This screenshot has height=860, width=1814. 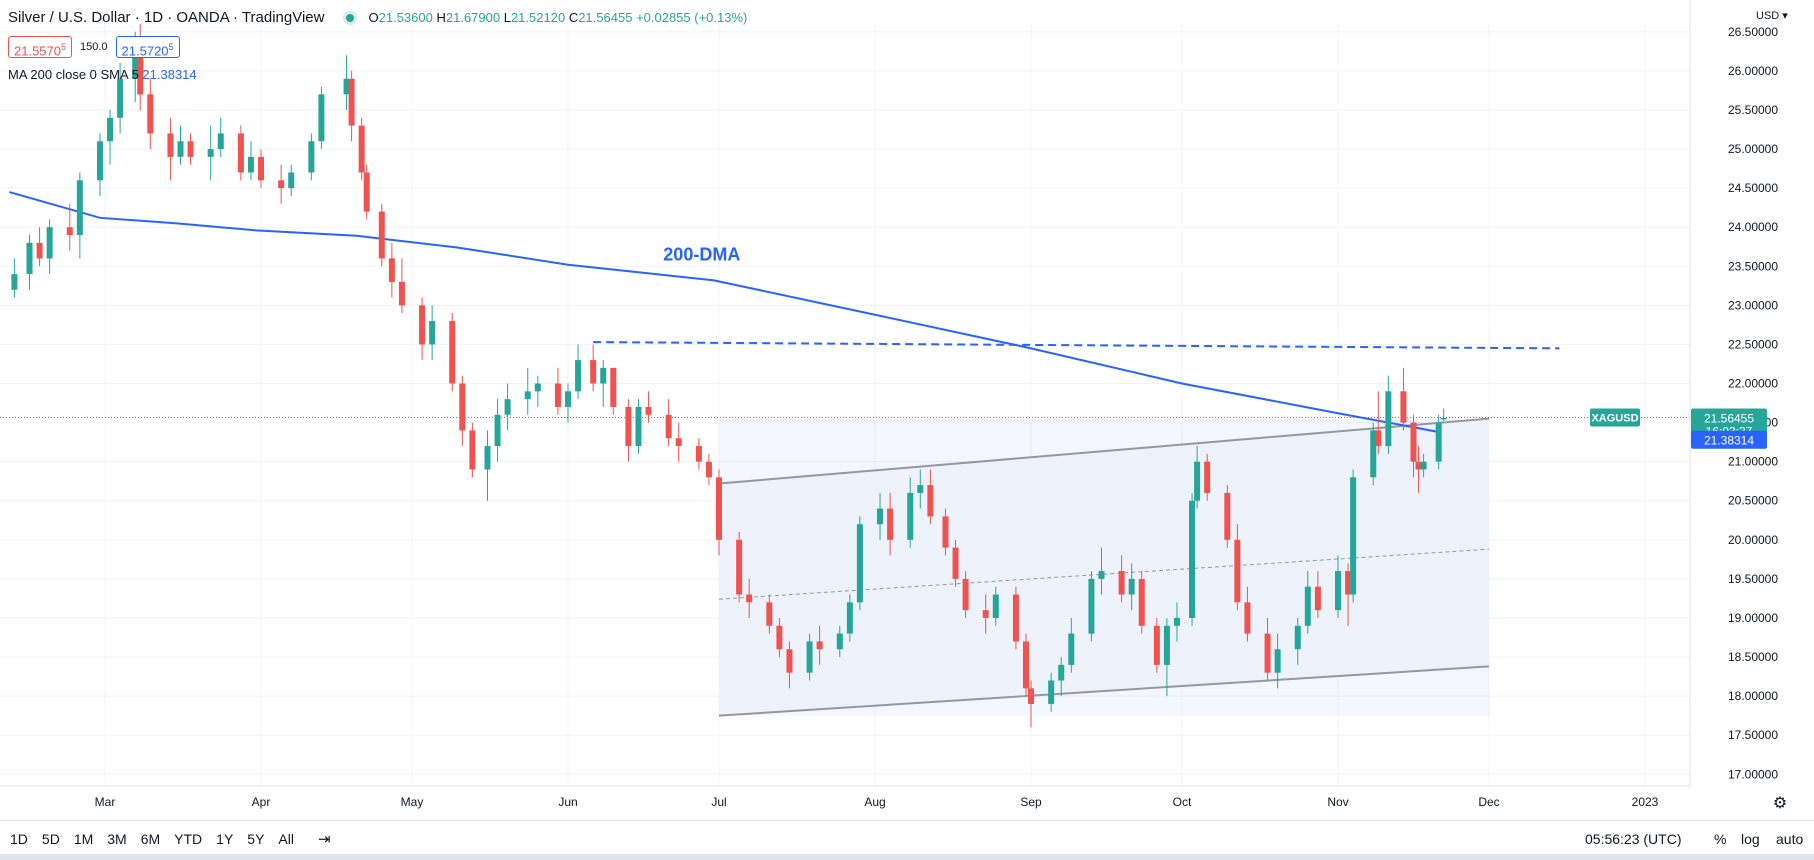 I want to click on range-5y: 5Y, so click(x=256, y=839).